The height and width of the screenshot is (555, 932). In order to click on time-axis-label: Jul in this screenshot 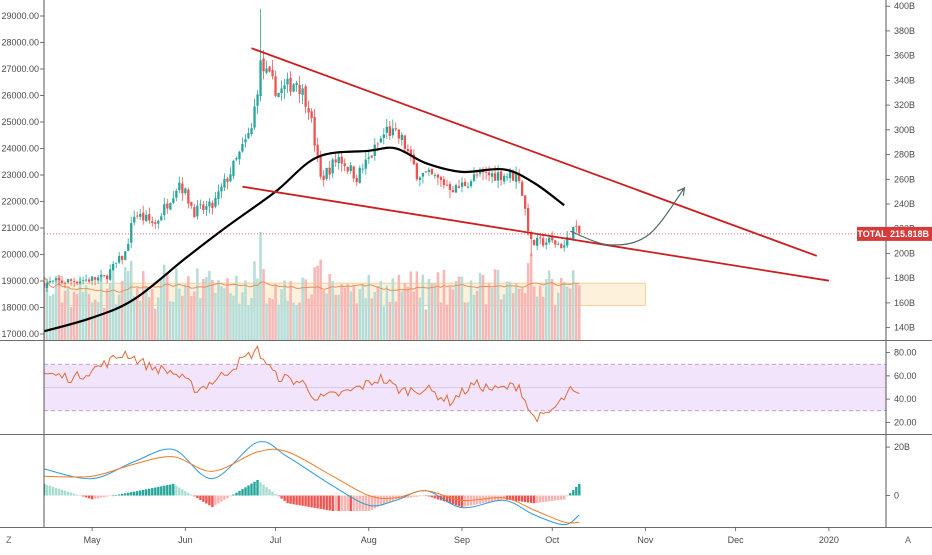, I will do `click(276, 540)`.